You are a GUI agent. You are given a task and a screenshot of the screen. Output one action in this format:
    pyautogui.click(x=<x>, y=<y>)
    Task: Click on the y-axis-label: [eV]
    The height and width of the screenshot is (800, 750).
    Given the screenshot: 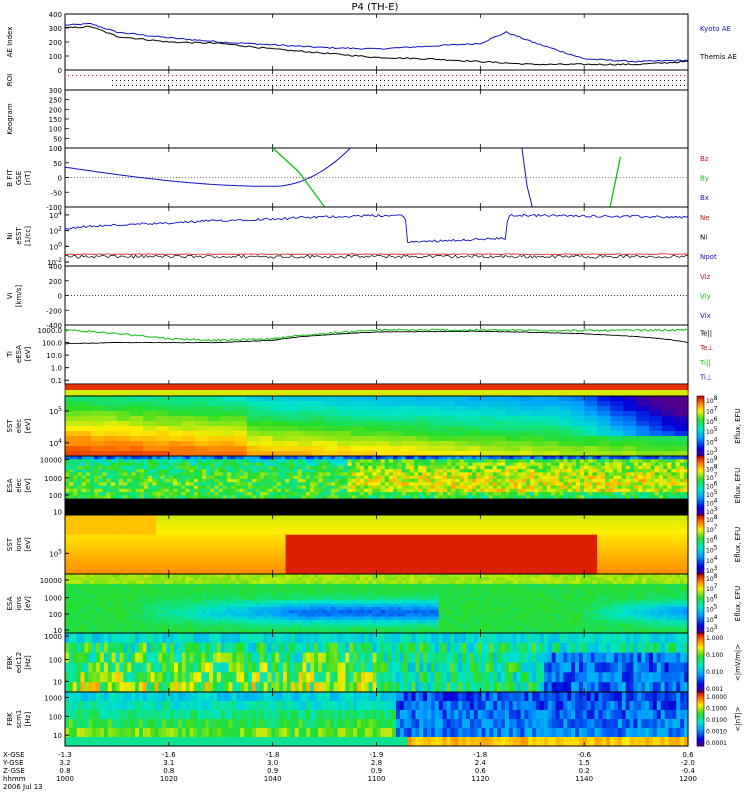 What is the action you would take?
    pyautogui.click(x=28, y=603)
    